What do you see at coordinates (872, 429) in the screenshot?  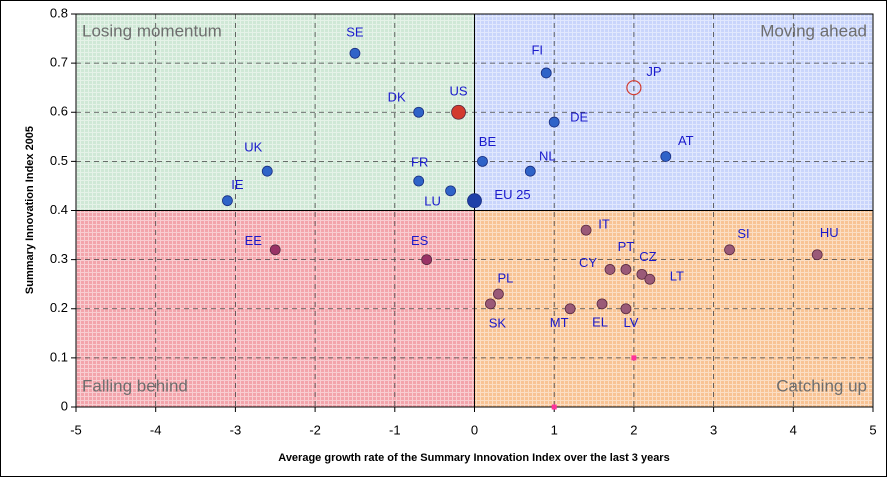 I see `x-tick-label: 5` at bounding box center [872, 429].